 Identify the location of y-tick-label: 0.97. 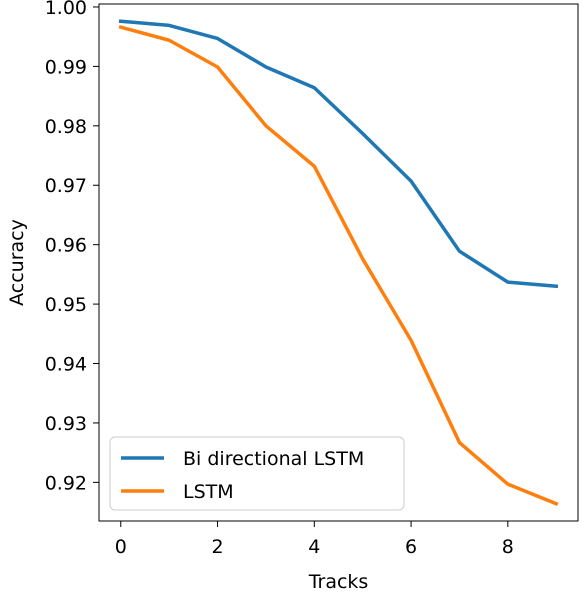
(66, 186).